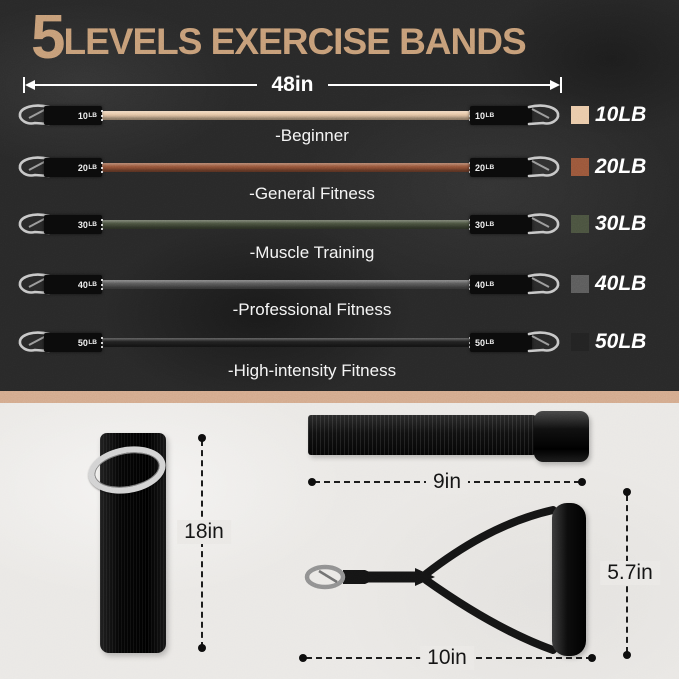  Describe the element at coordinates (621, 283) in the screenshot. I see `weight-label: 40LB` at that location.